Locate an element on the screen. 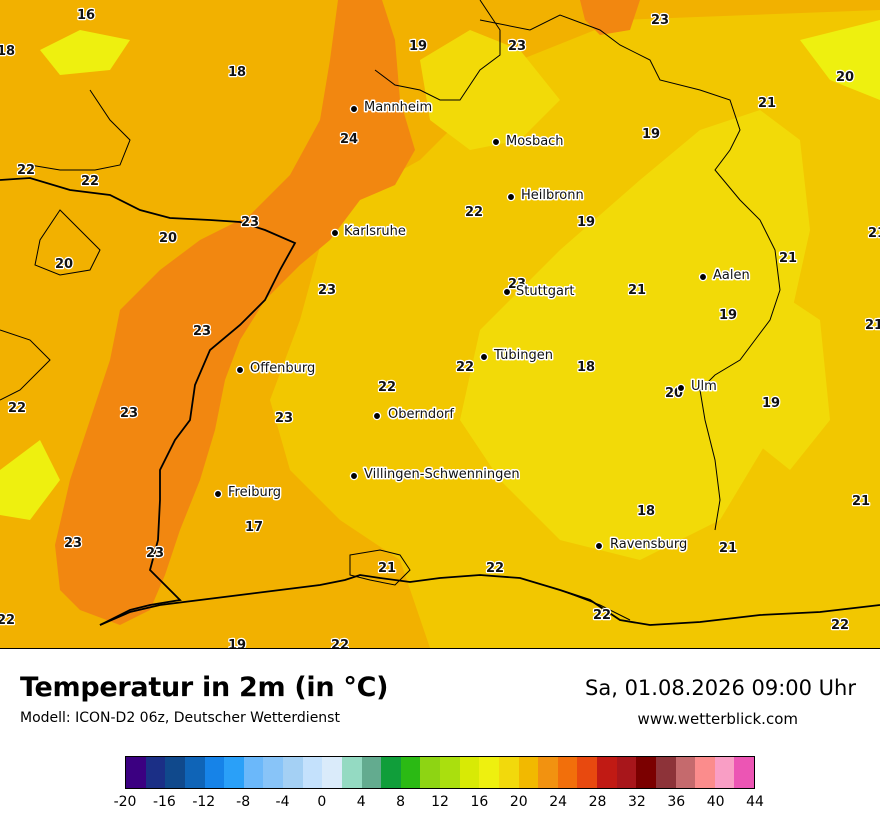 This screenshot has width=880, height=830. swiss-border is located at coordinates (489, 600).